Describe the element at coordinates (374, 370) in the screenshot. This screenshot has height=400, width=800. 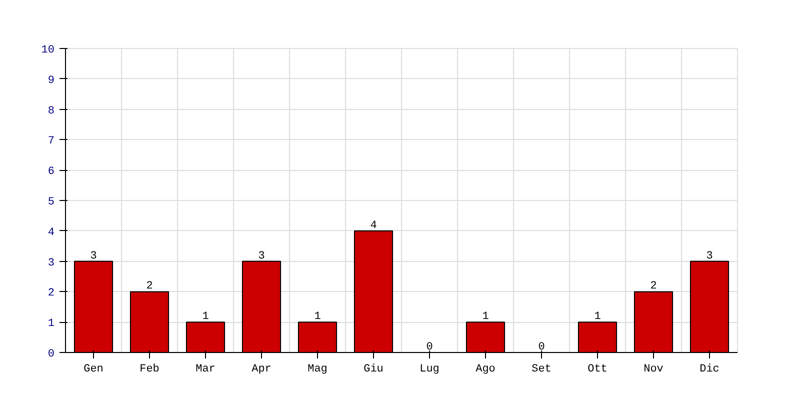
I see `x-tick-label: Giu` at that location.